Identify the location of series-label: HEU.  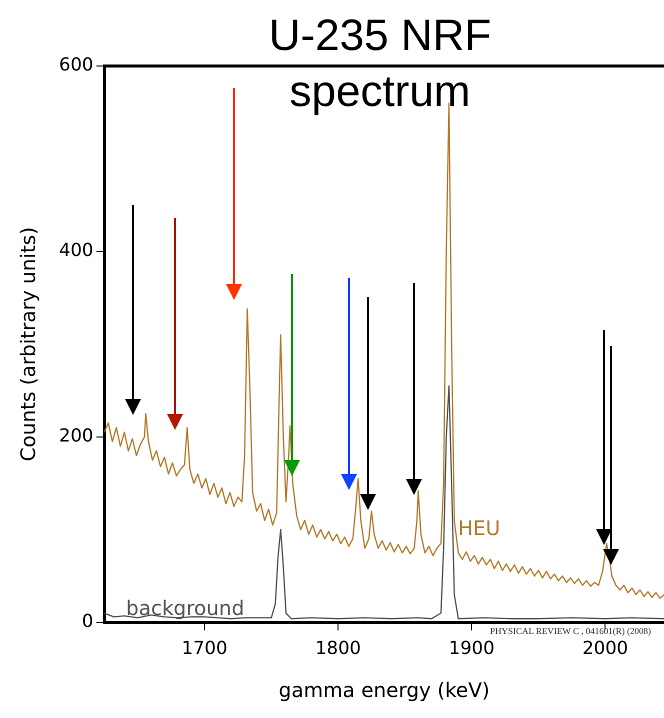
(479, 528).